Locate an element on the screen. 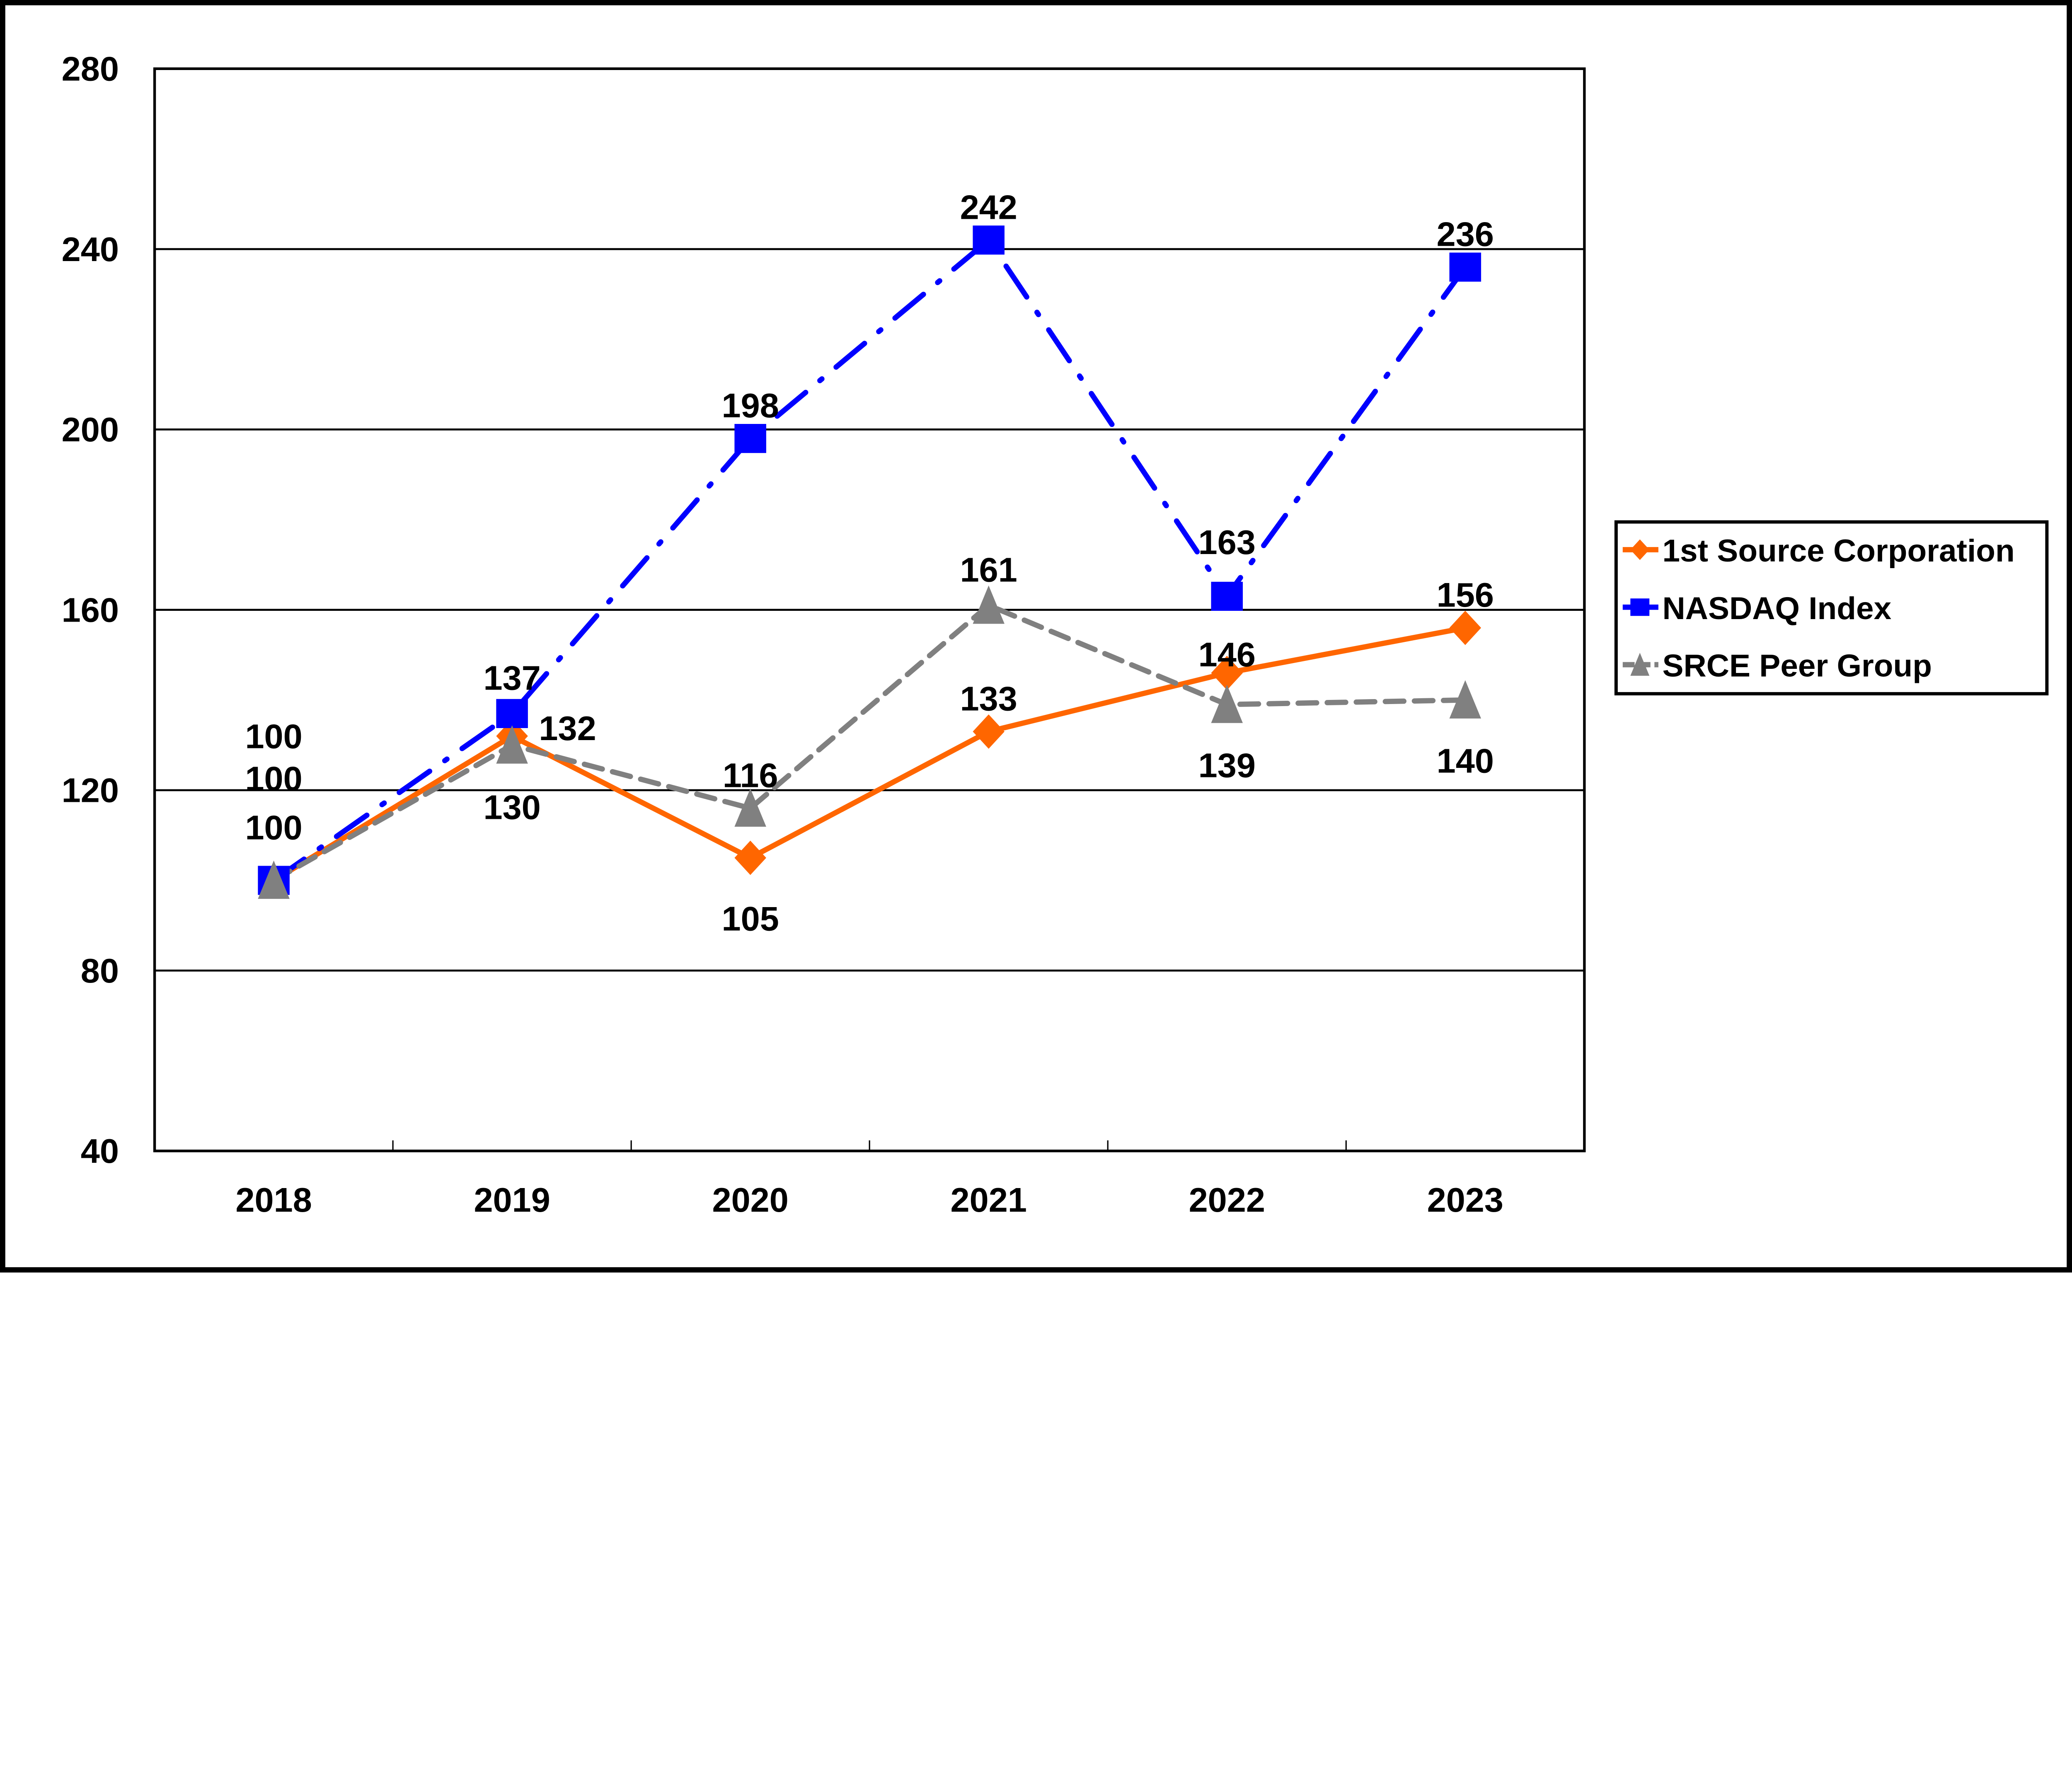  x-tick-label: 2021 is located at coordinates (989, 1200).